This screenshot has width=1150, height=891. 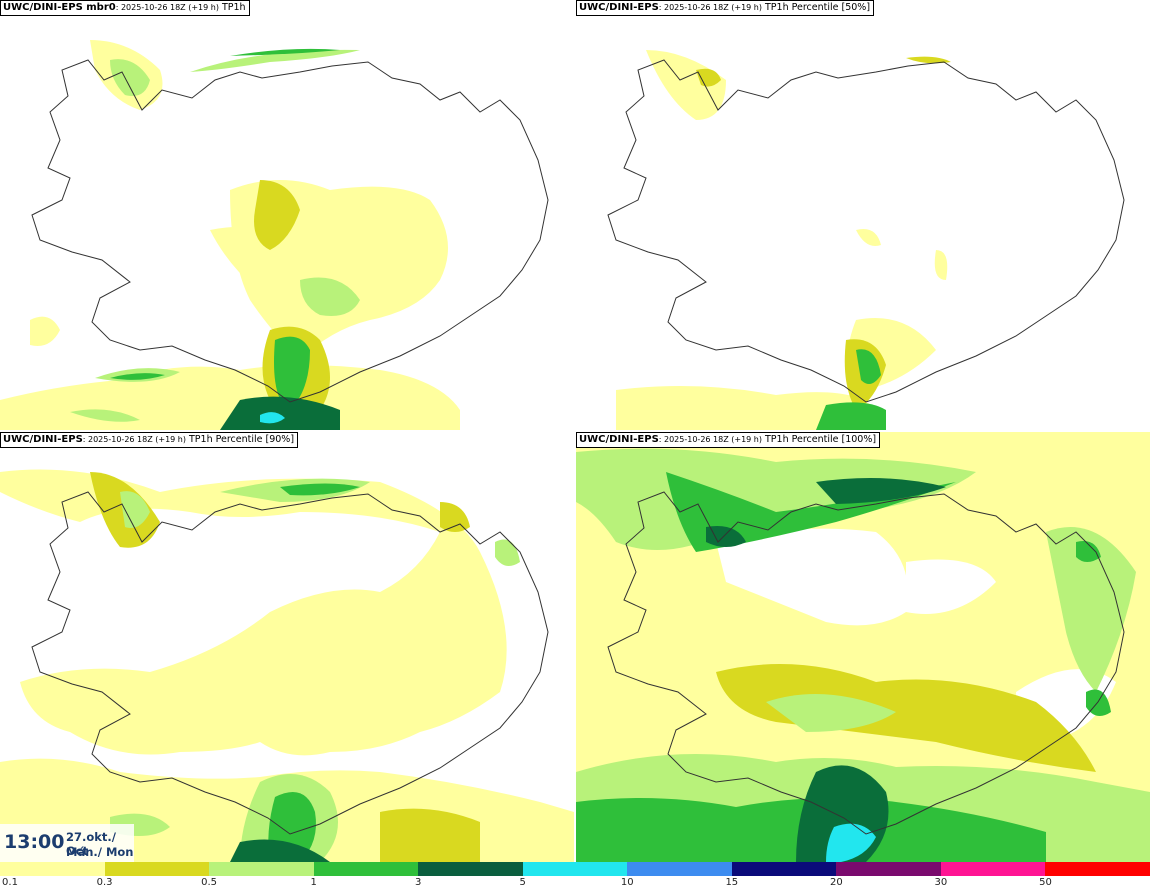 I want to click on legend-colorbar, so click(x=575, y=869).